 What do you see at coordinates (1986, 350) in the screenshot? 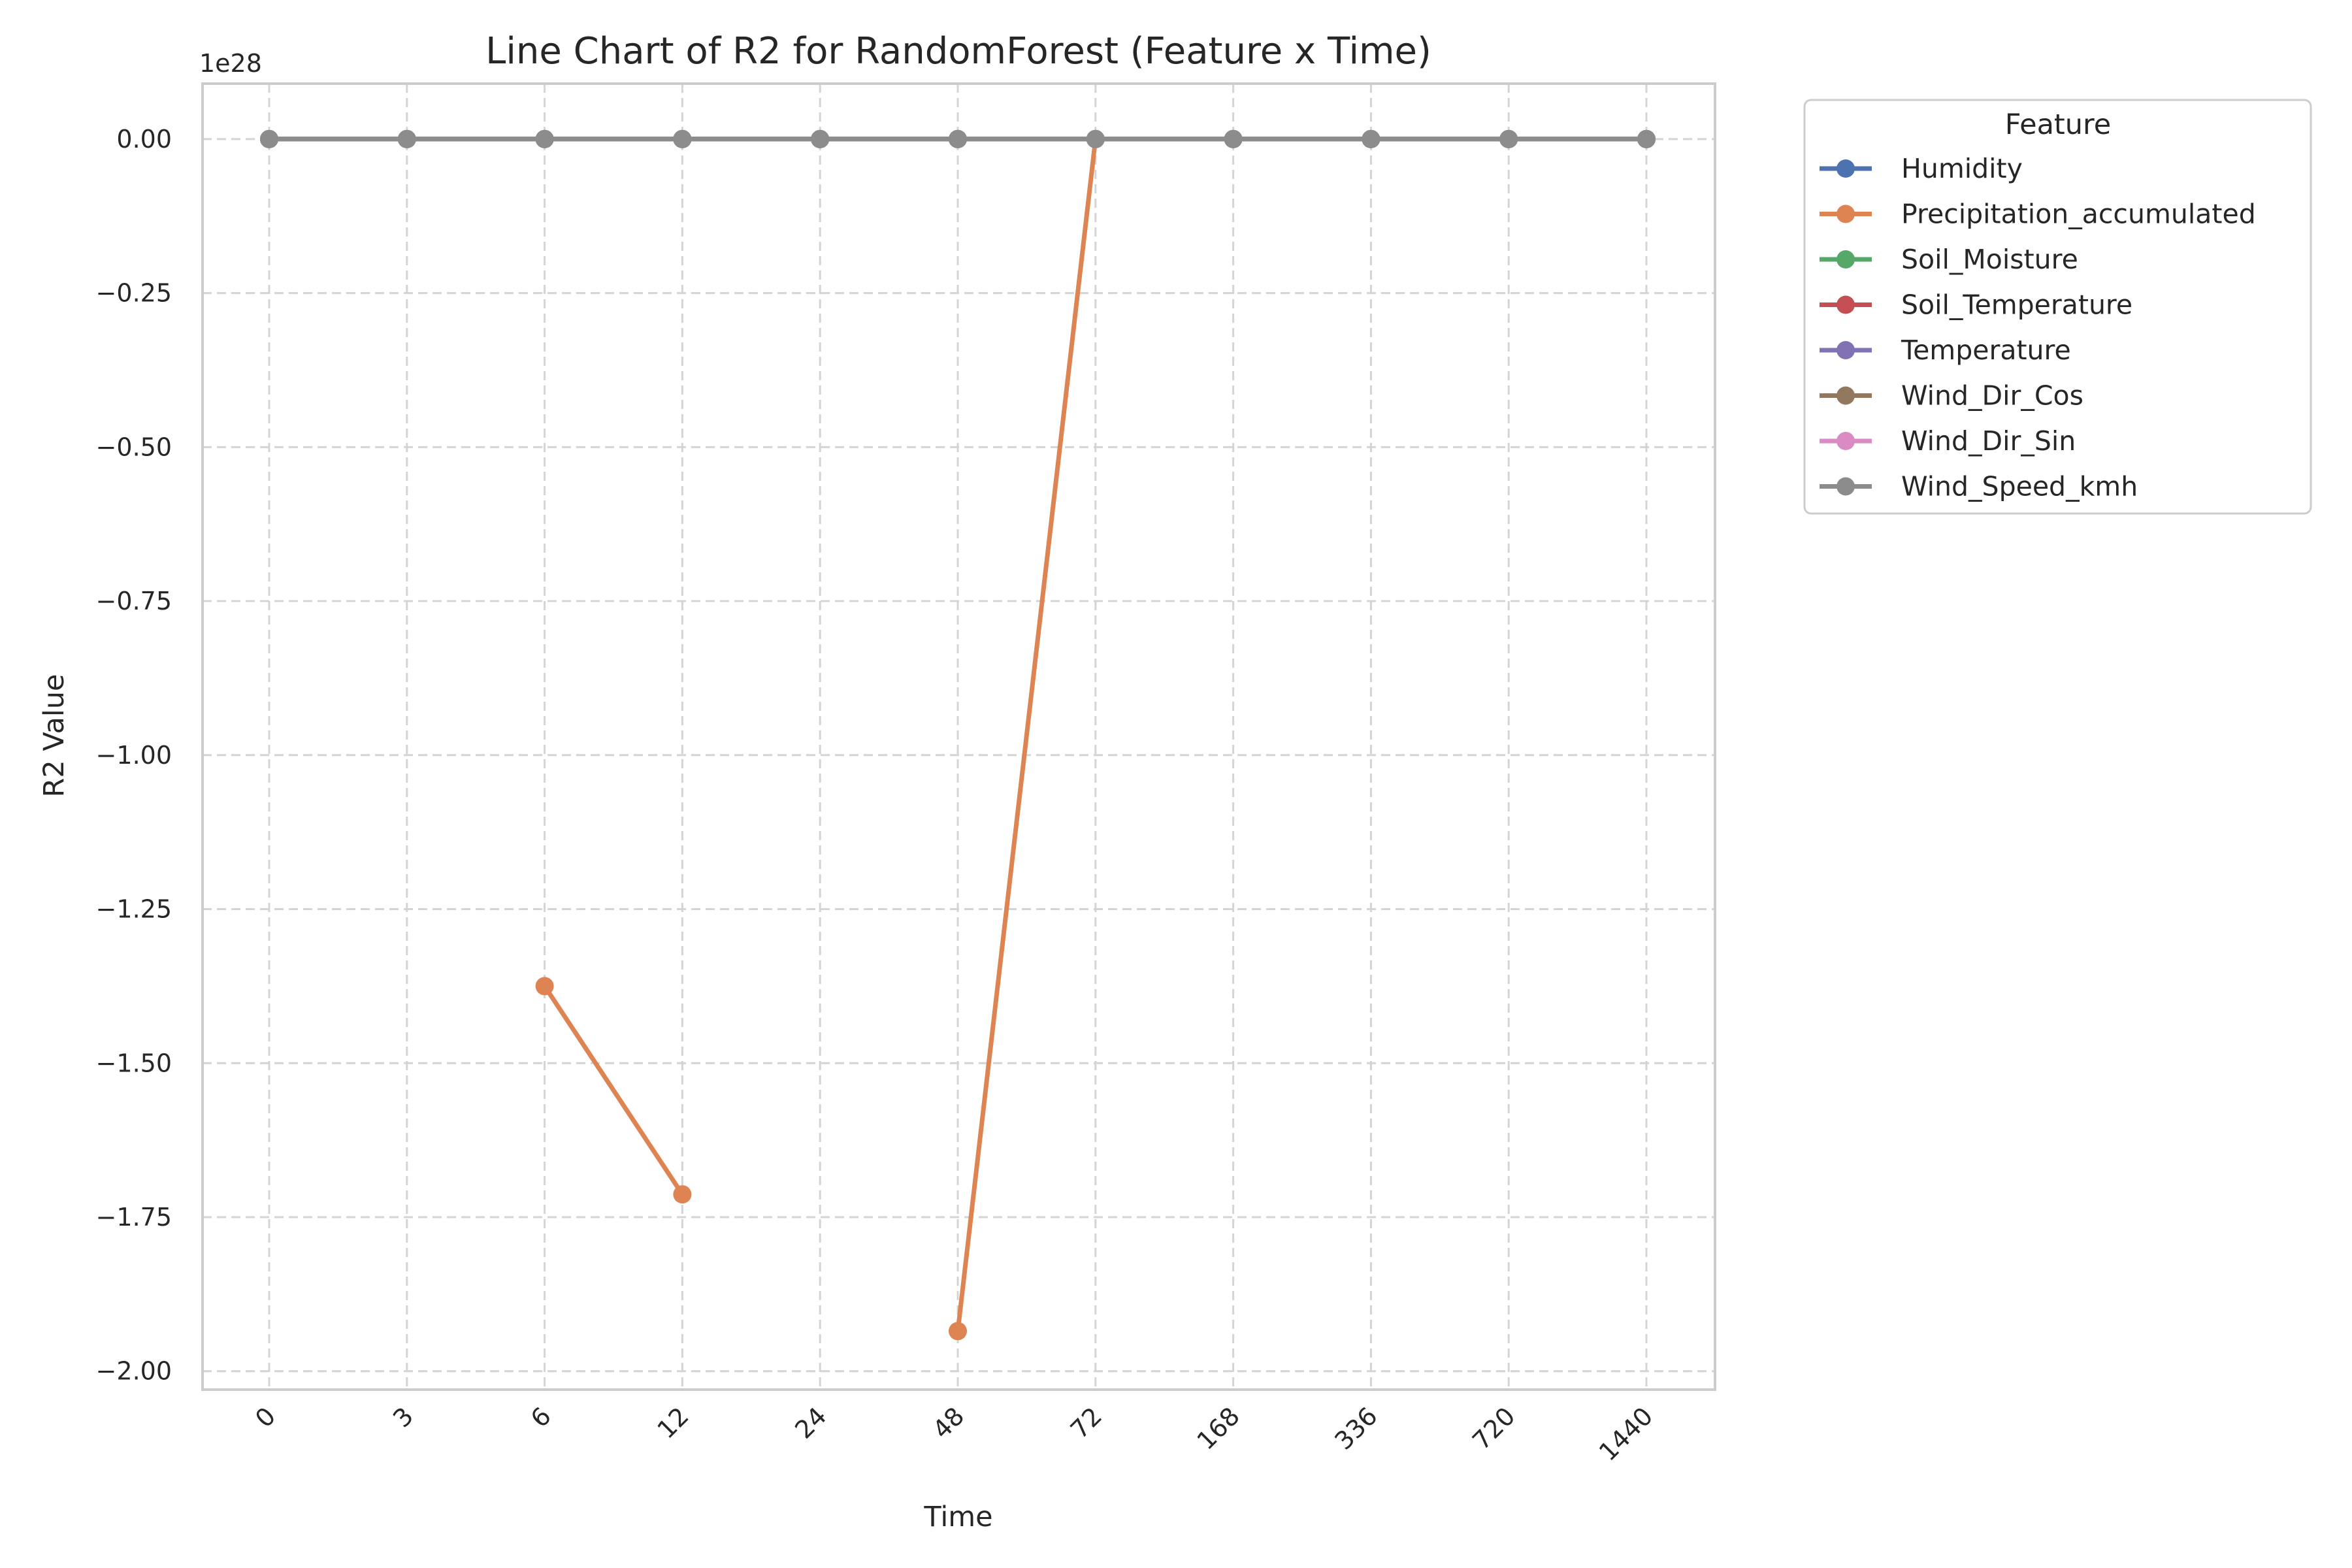
I see `legend-label: Temperature` at bounding box center [1986, 350].